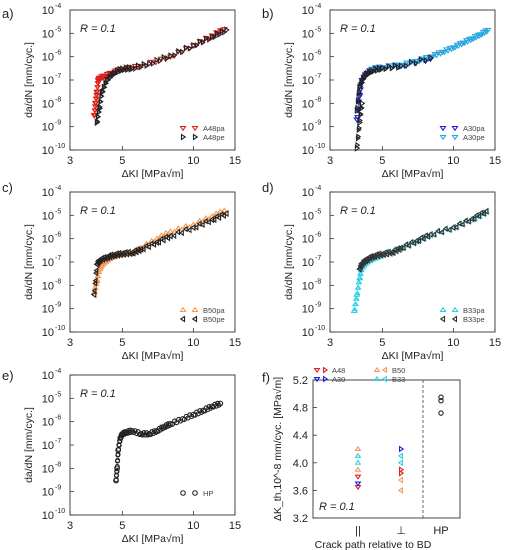 The height and width of the screenshot is (550, 505). What do you see at coordinates (300, 381) in the screenshot?
I see `y-tick-label: 5.2` at bounding box center [300, 381].